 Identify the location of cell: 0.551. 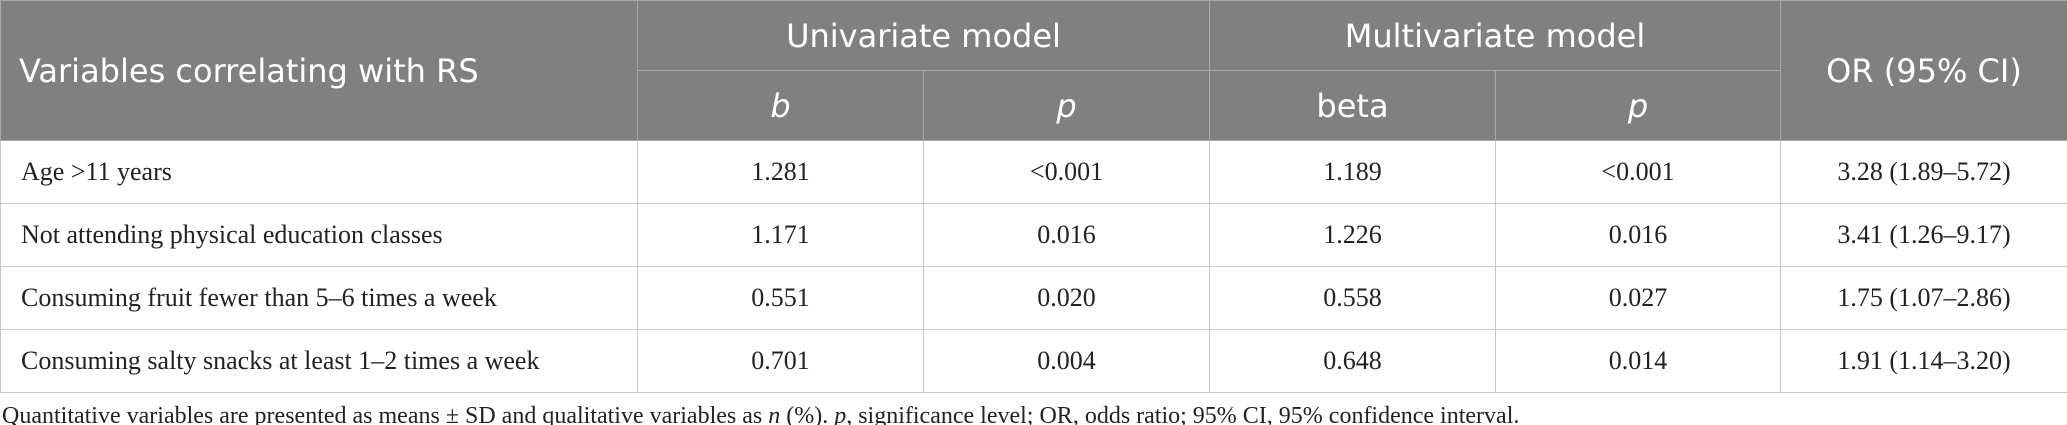
(780, 298).